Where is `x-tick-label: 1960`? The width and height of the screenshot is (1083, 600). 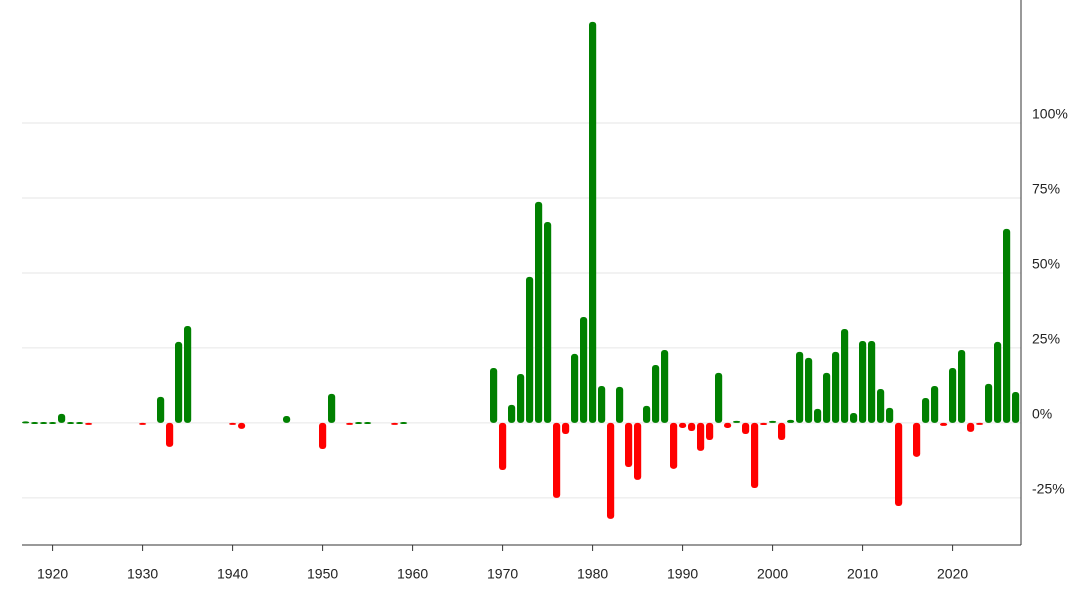 x-tick-label: 1960 is located at coordinates (412, 574).